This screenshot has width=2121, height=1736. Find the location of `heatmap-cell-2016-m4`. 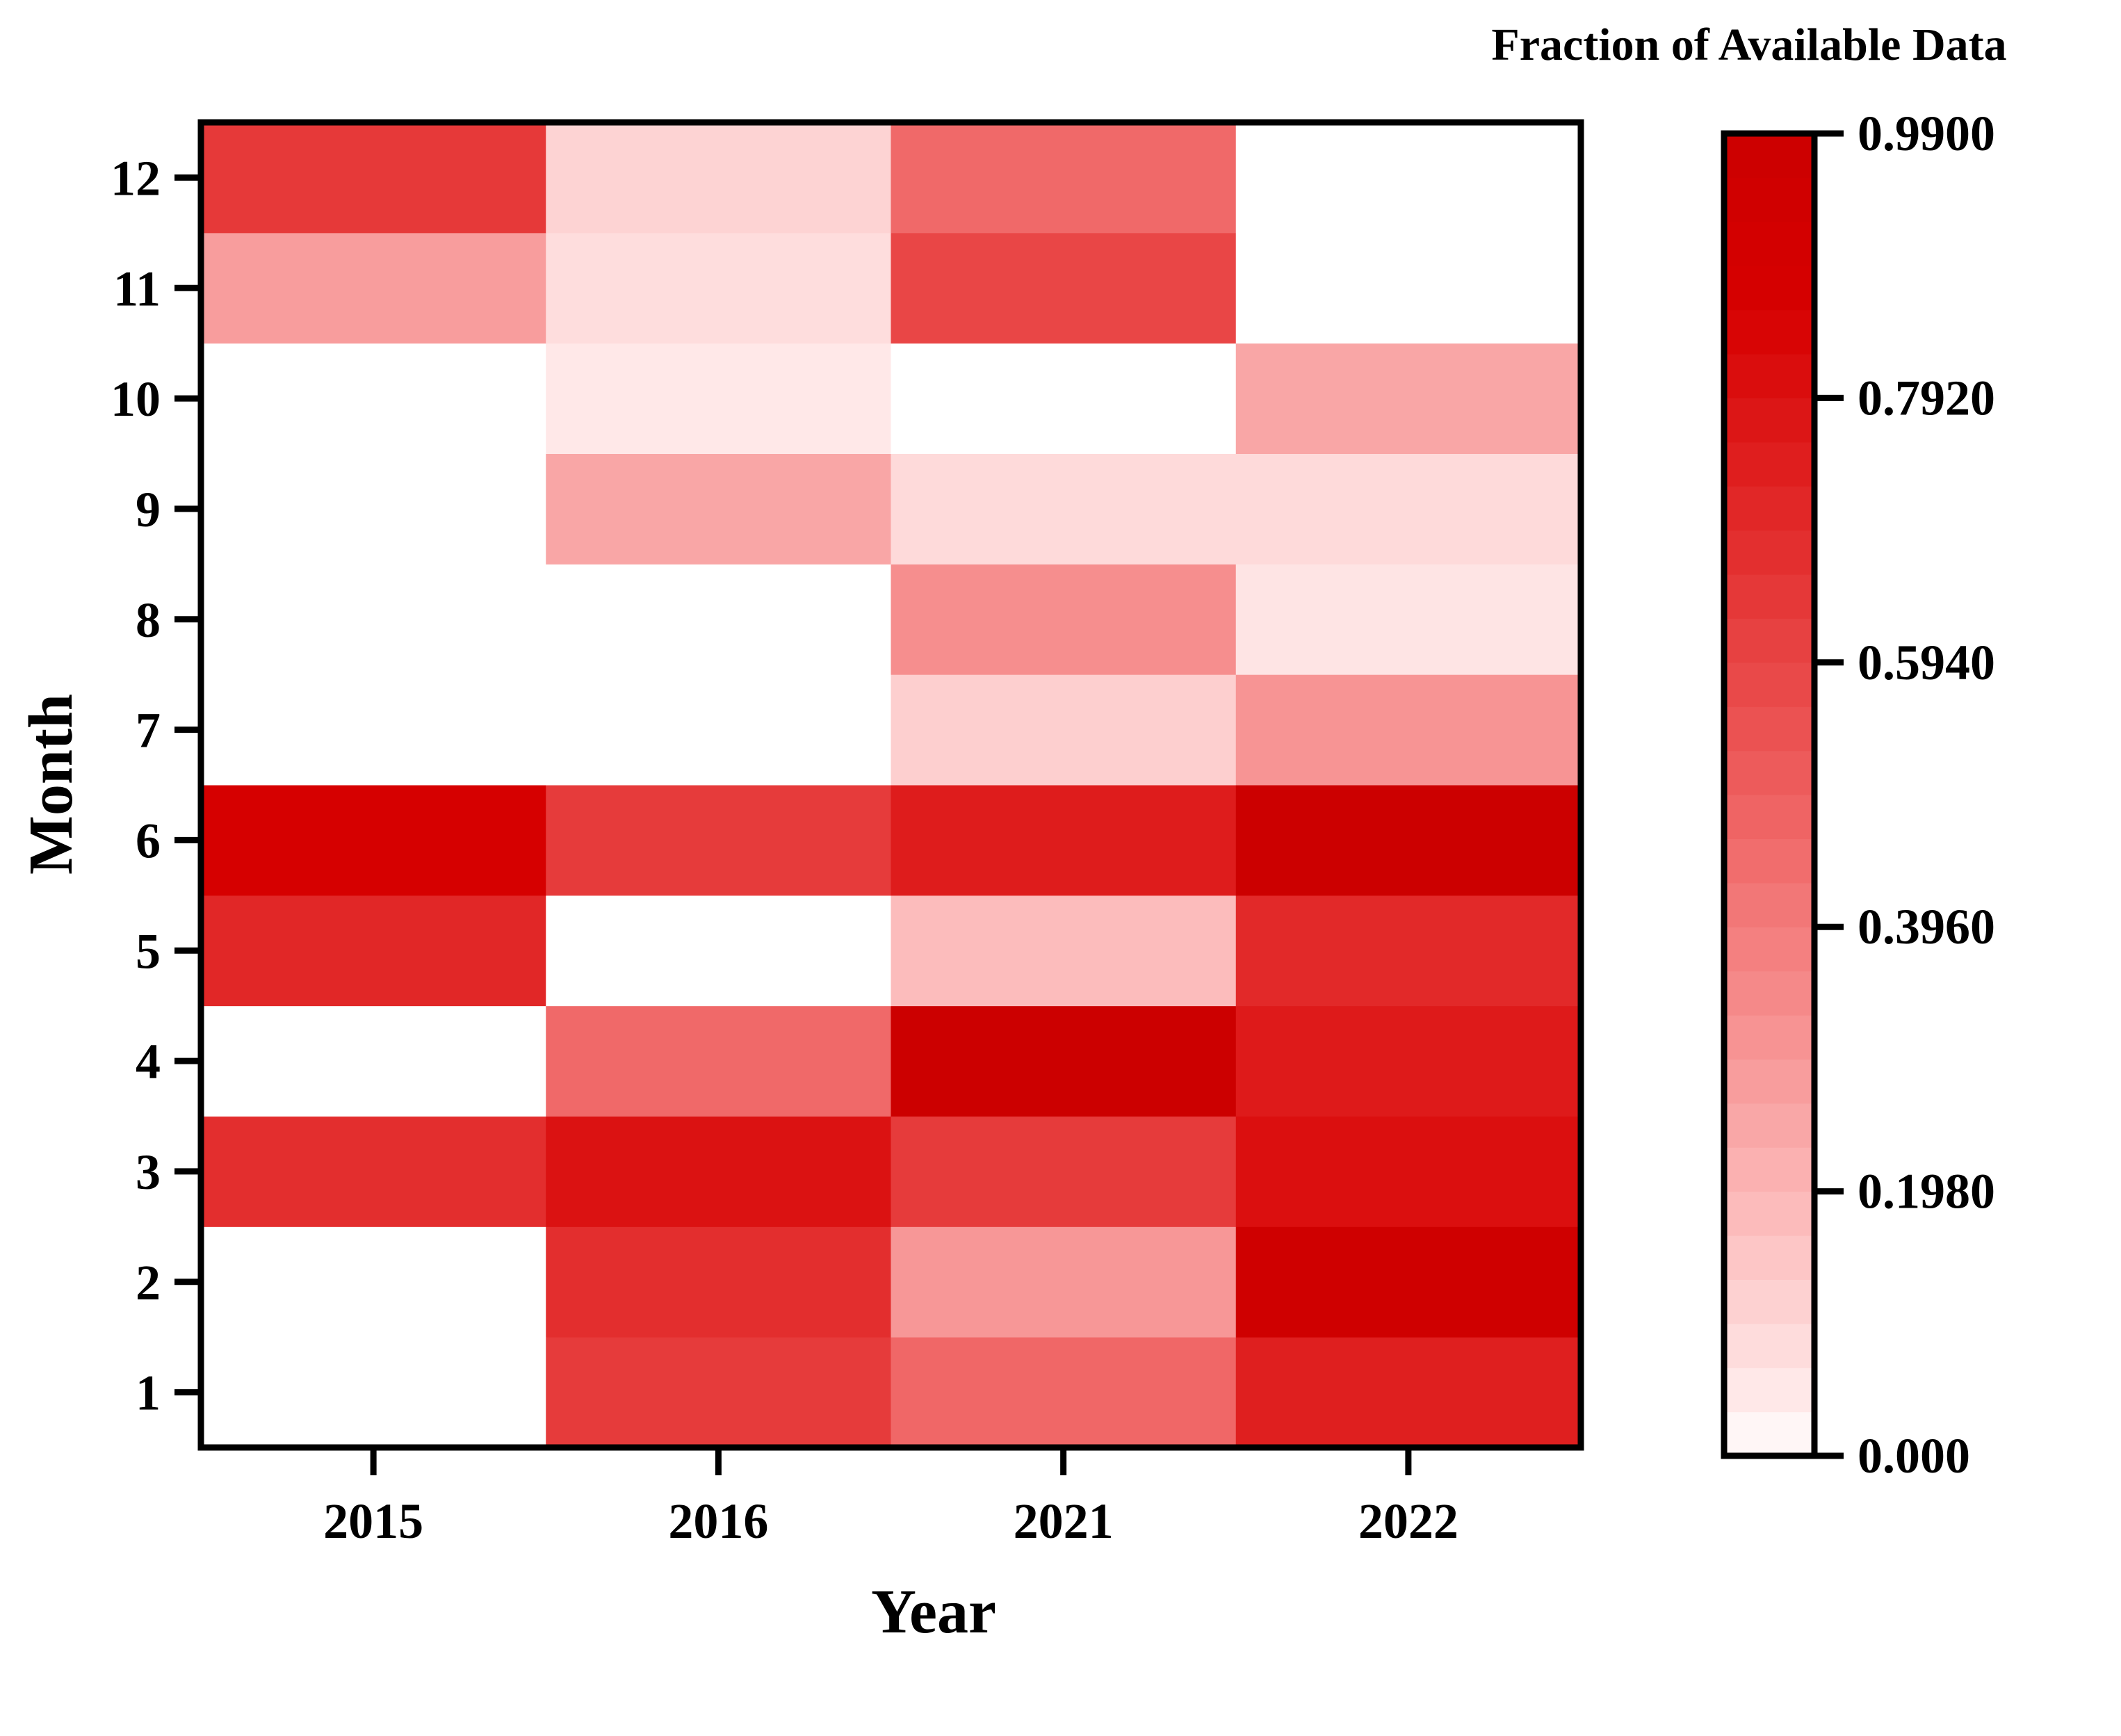

heatmap-cell-2016-m4 is located at coordinates (718, 1061).